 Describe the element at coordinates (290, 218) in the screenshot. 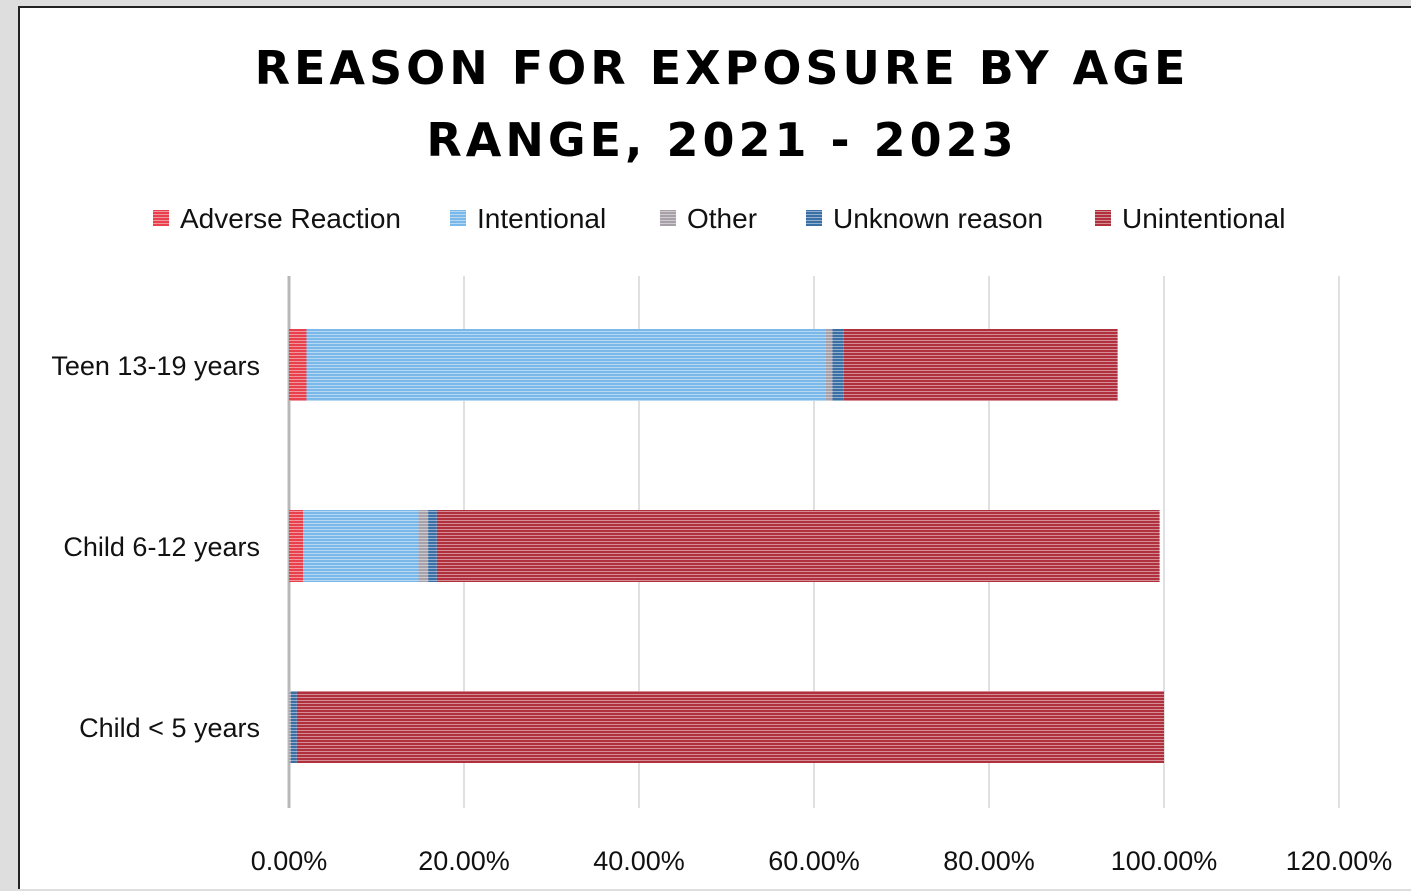

I see `legend-label: Adverse Reaction` at that location.